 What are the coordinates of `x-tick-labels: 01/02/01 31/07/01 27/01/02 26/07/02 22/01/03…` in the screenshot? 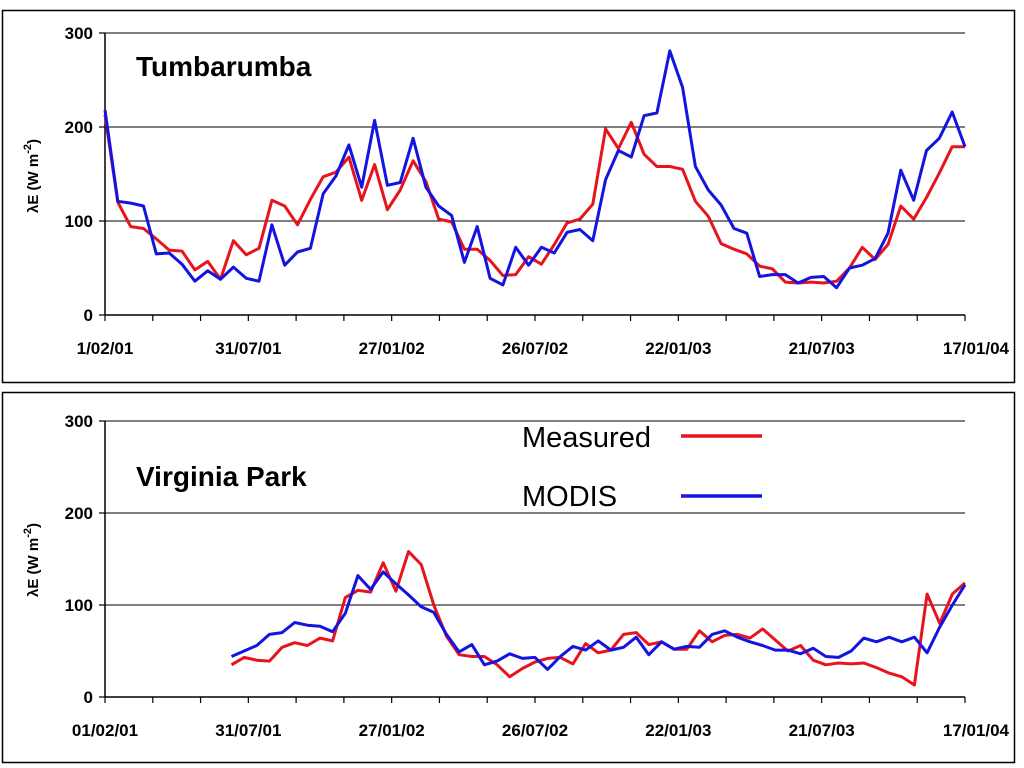 It's located at (541, 718).